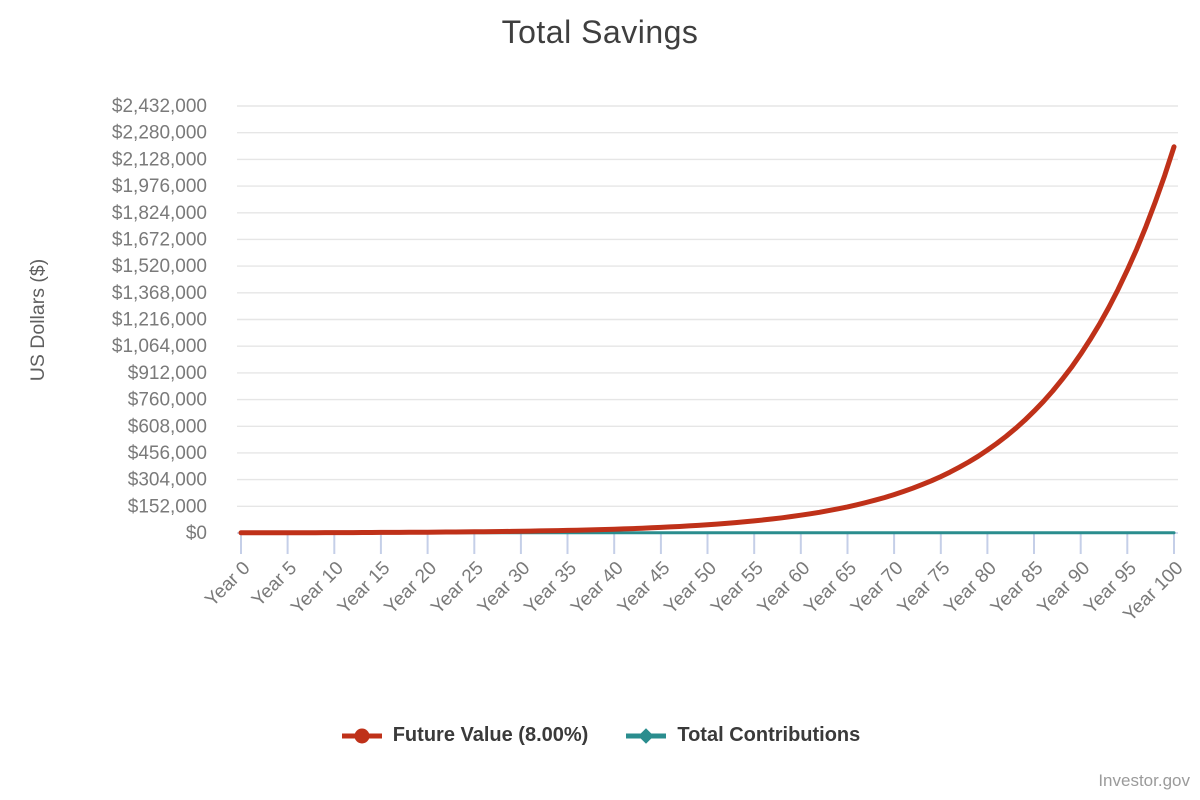  I want to click on legend-label-total-contributions: Total Contributions, so click(769, 735).